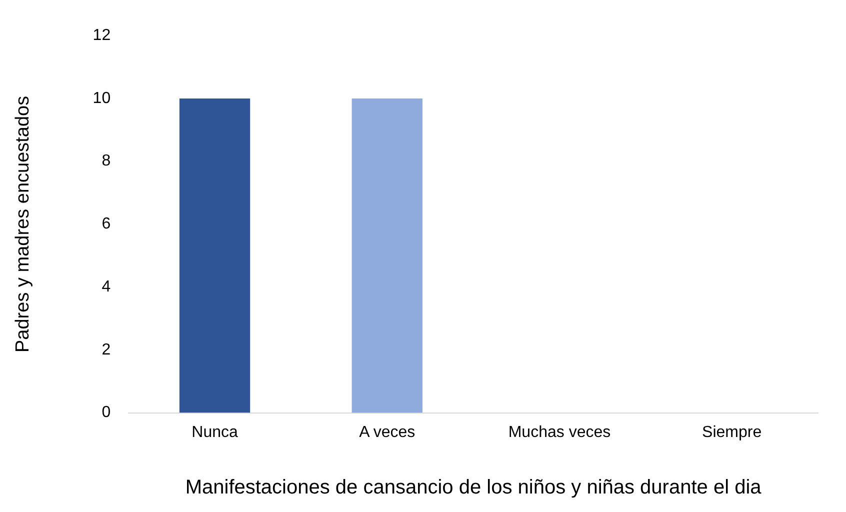 This screenshot has width=846, height=512. Describe the element at coordinates (101, 35) in the screenshot. I see `y-tick-label: 12` at that location.